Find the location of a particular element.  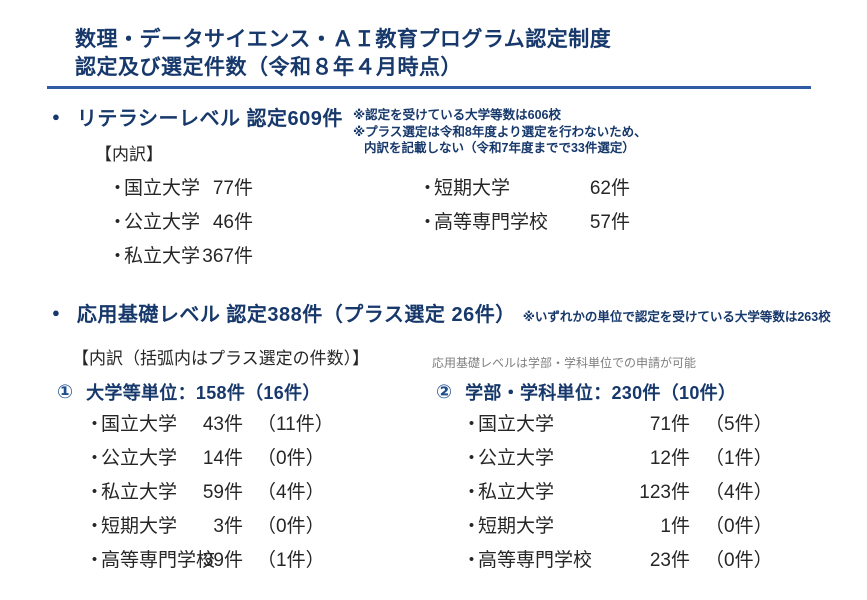

list-item: ・短期大学 1件 （0件） is located at coordinates (617, 527).